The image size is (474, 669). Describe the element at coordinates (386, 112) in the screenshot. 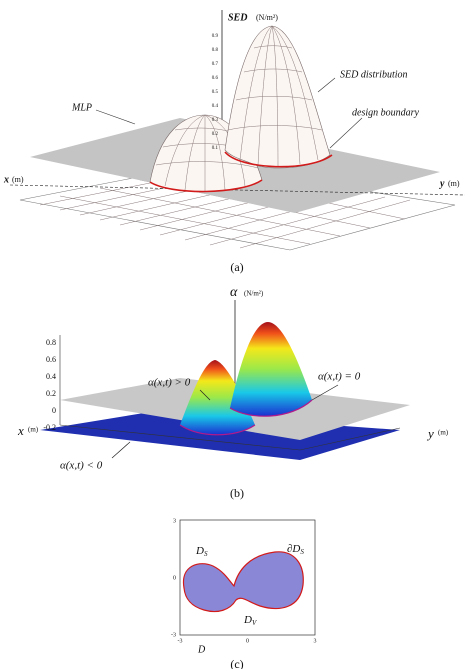

I see `boundary-label: design boundary` at that location.